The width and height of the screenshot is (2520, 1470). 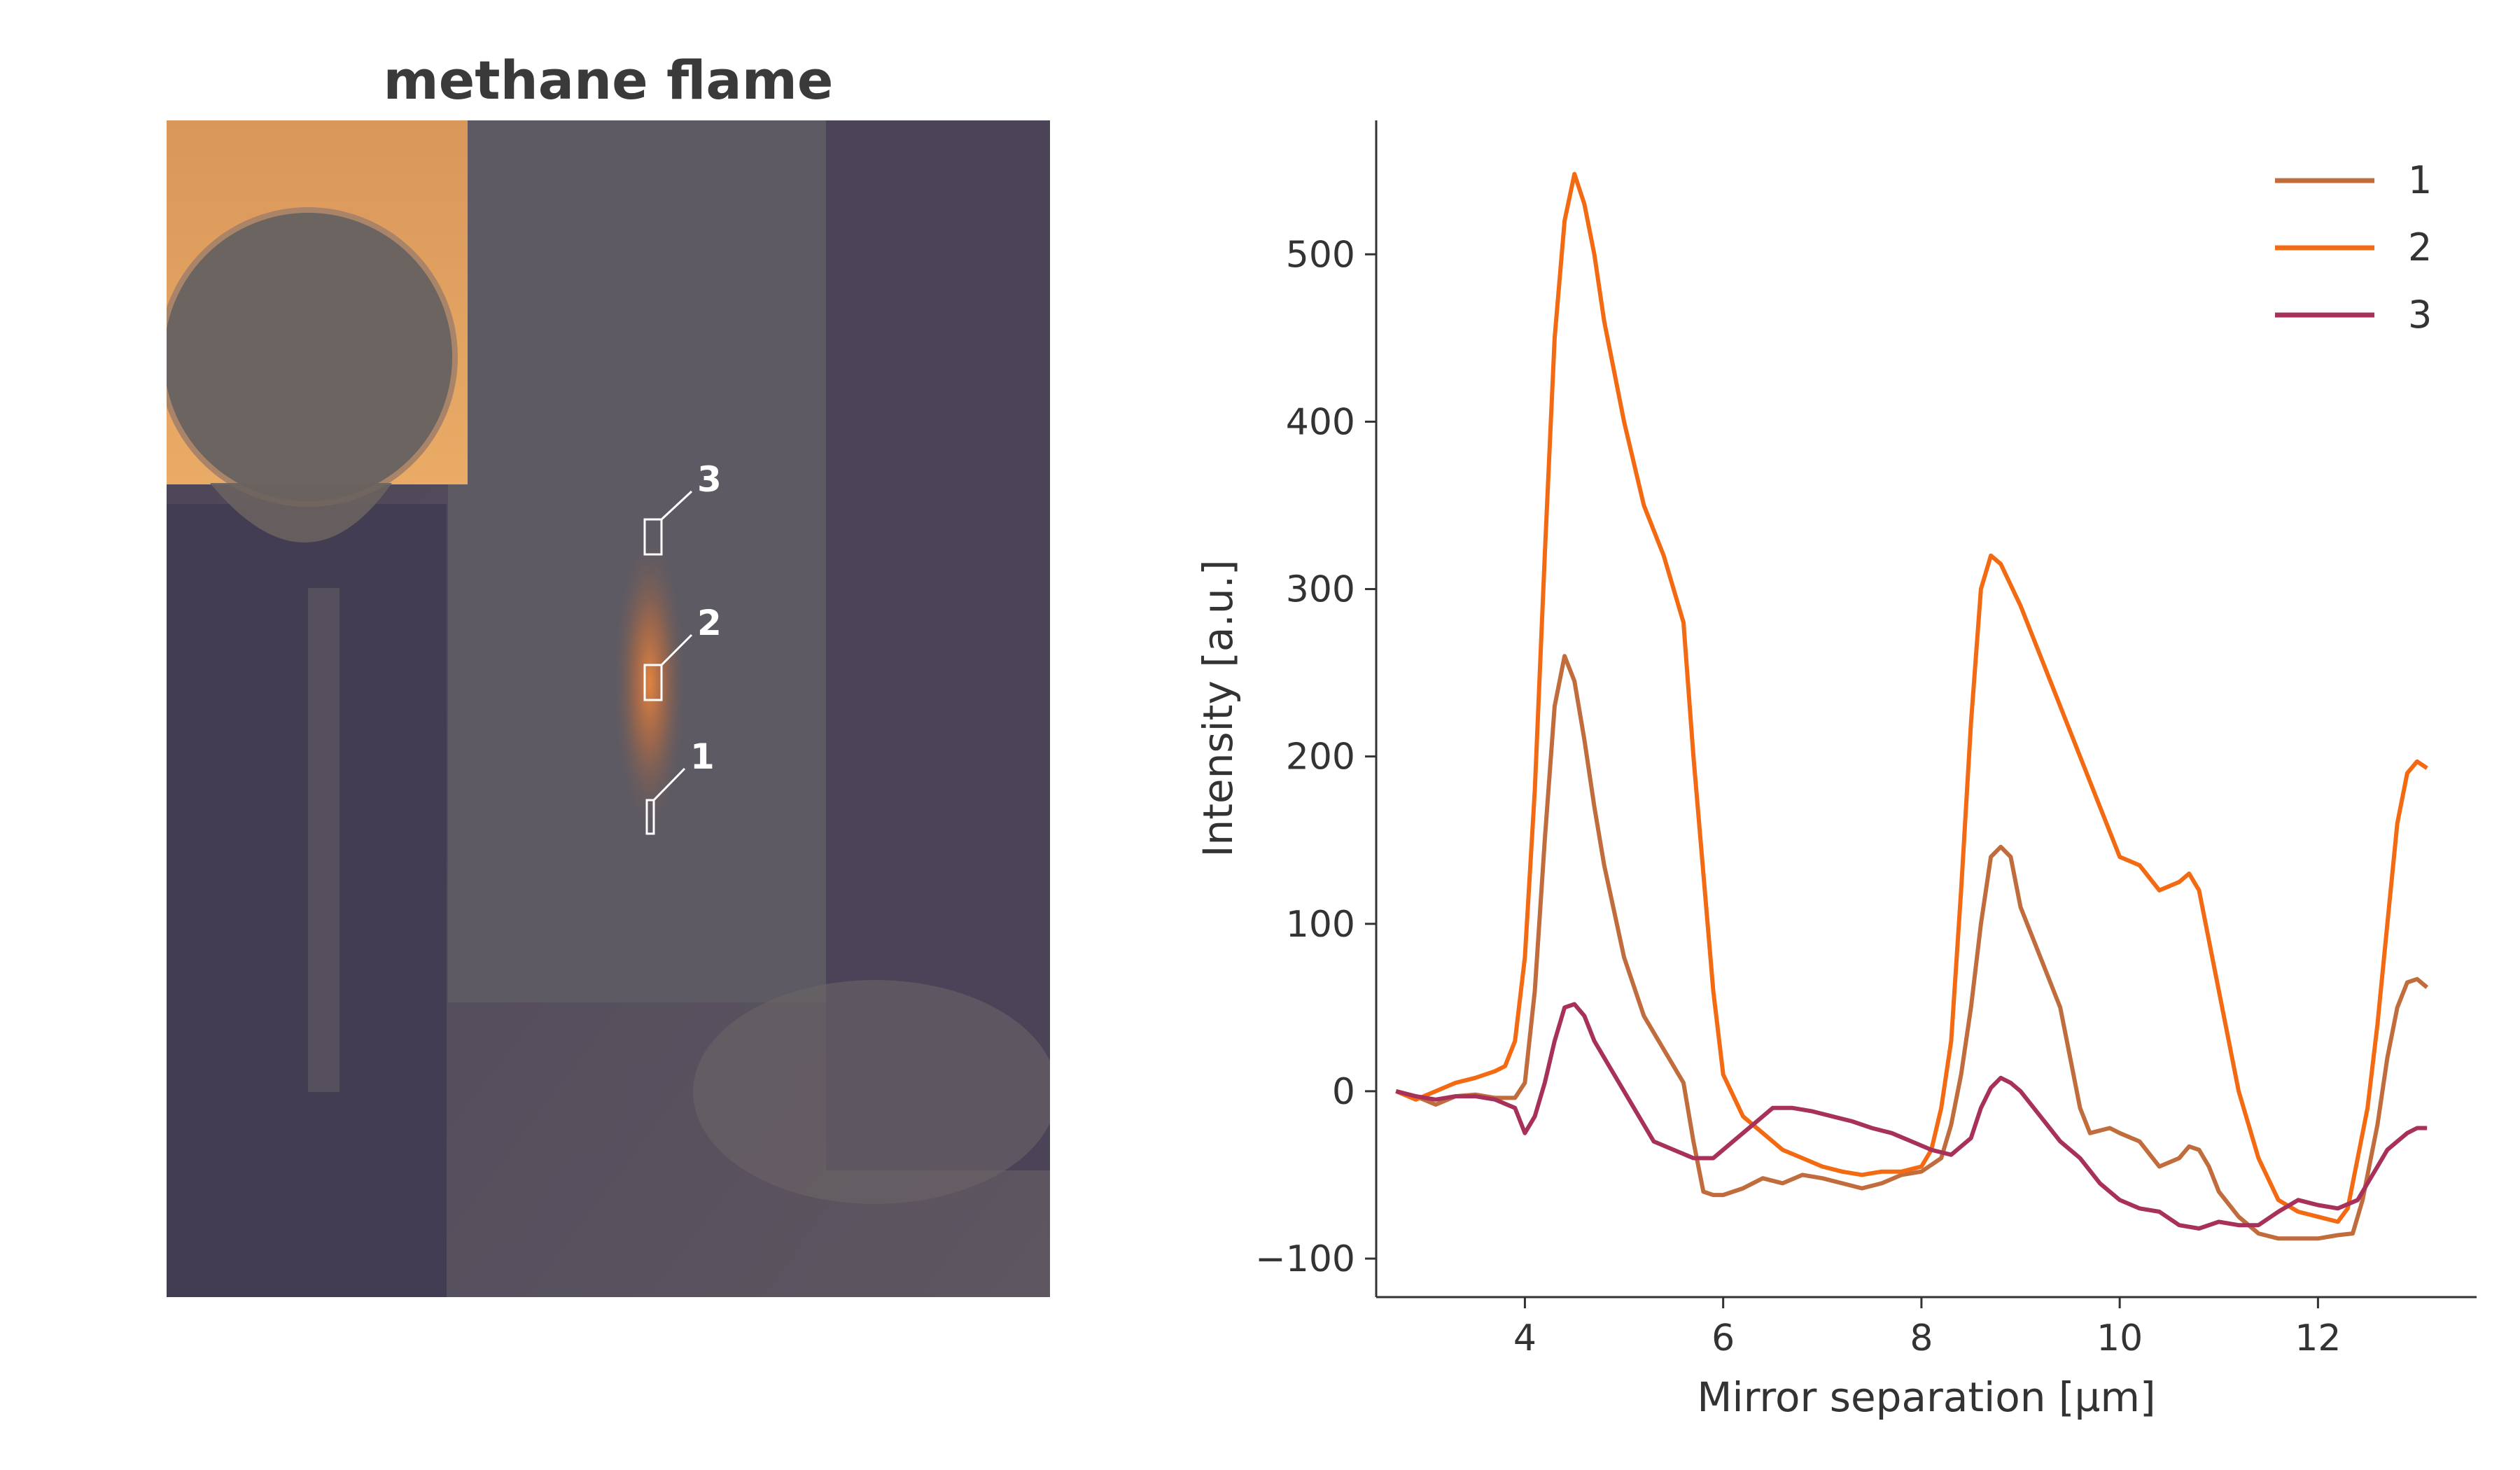 I want to click on y-tick-label: 500, so click(x=1320, y=255).